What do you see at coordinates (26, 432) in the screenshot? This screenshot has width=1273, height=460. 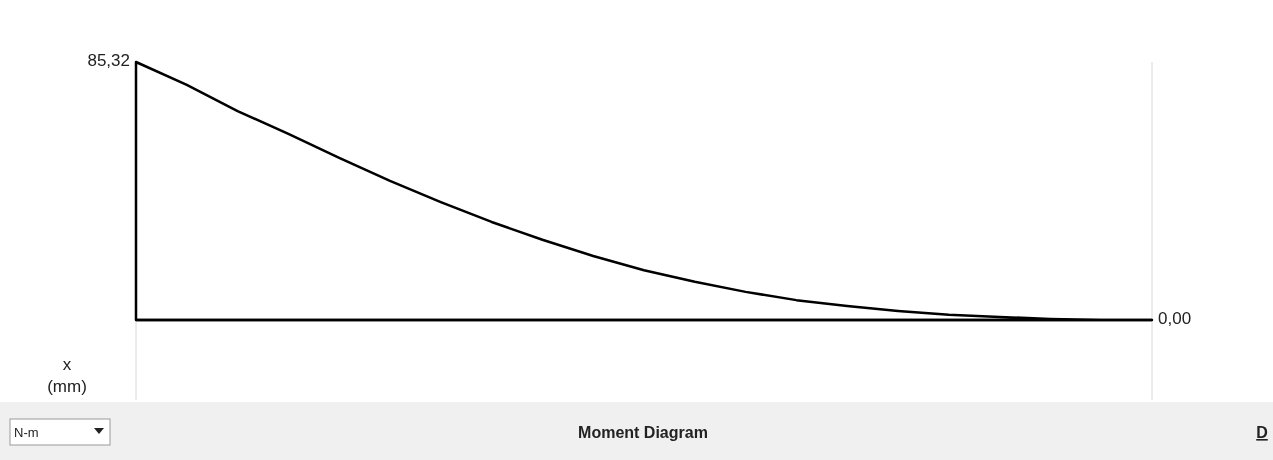 I see `text: N-m` at bounding box center [26, 432].